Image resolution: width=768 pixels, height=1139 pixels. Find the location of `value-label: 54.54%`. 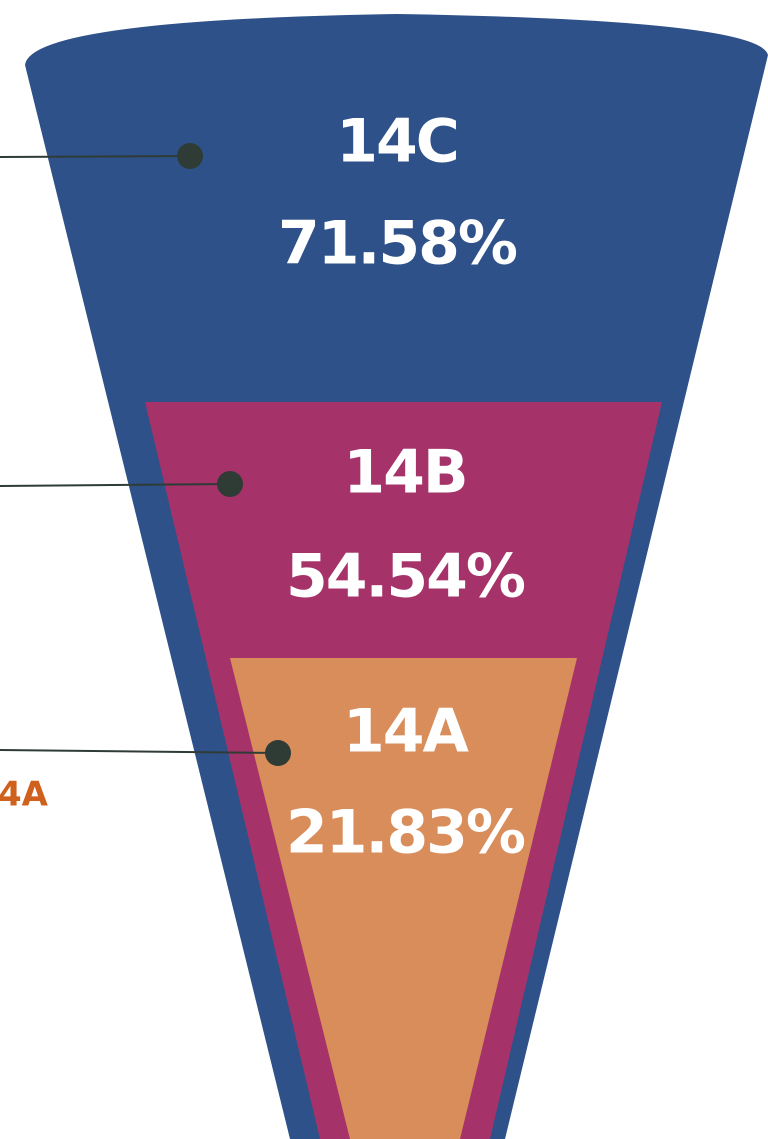

value-label: 54.54% is located at coordinates (405, 577).